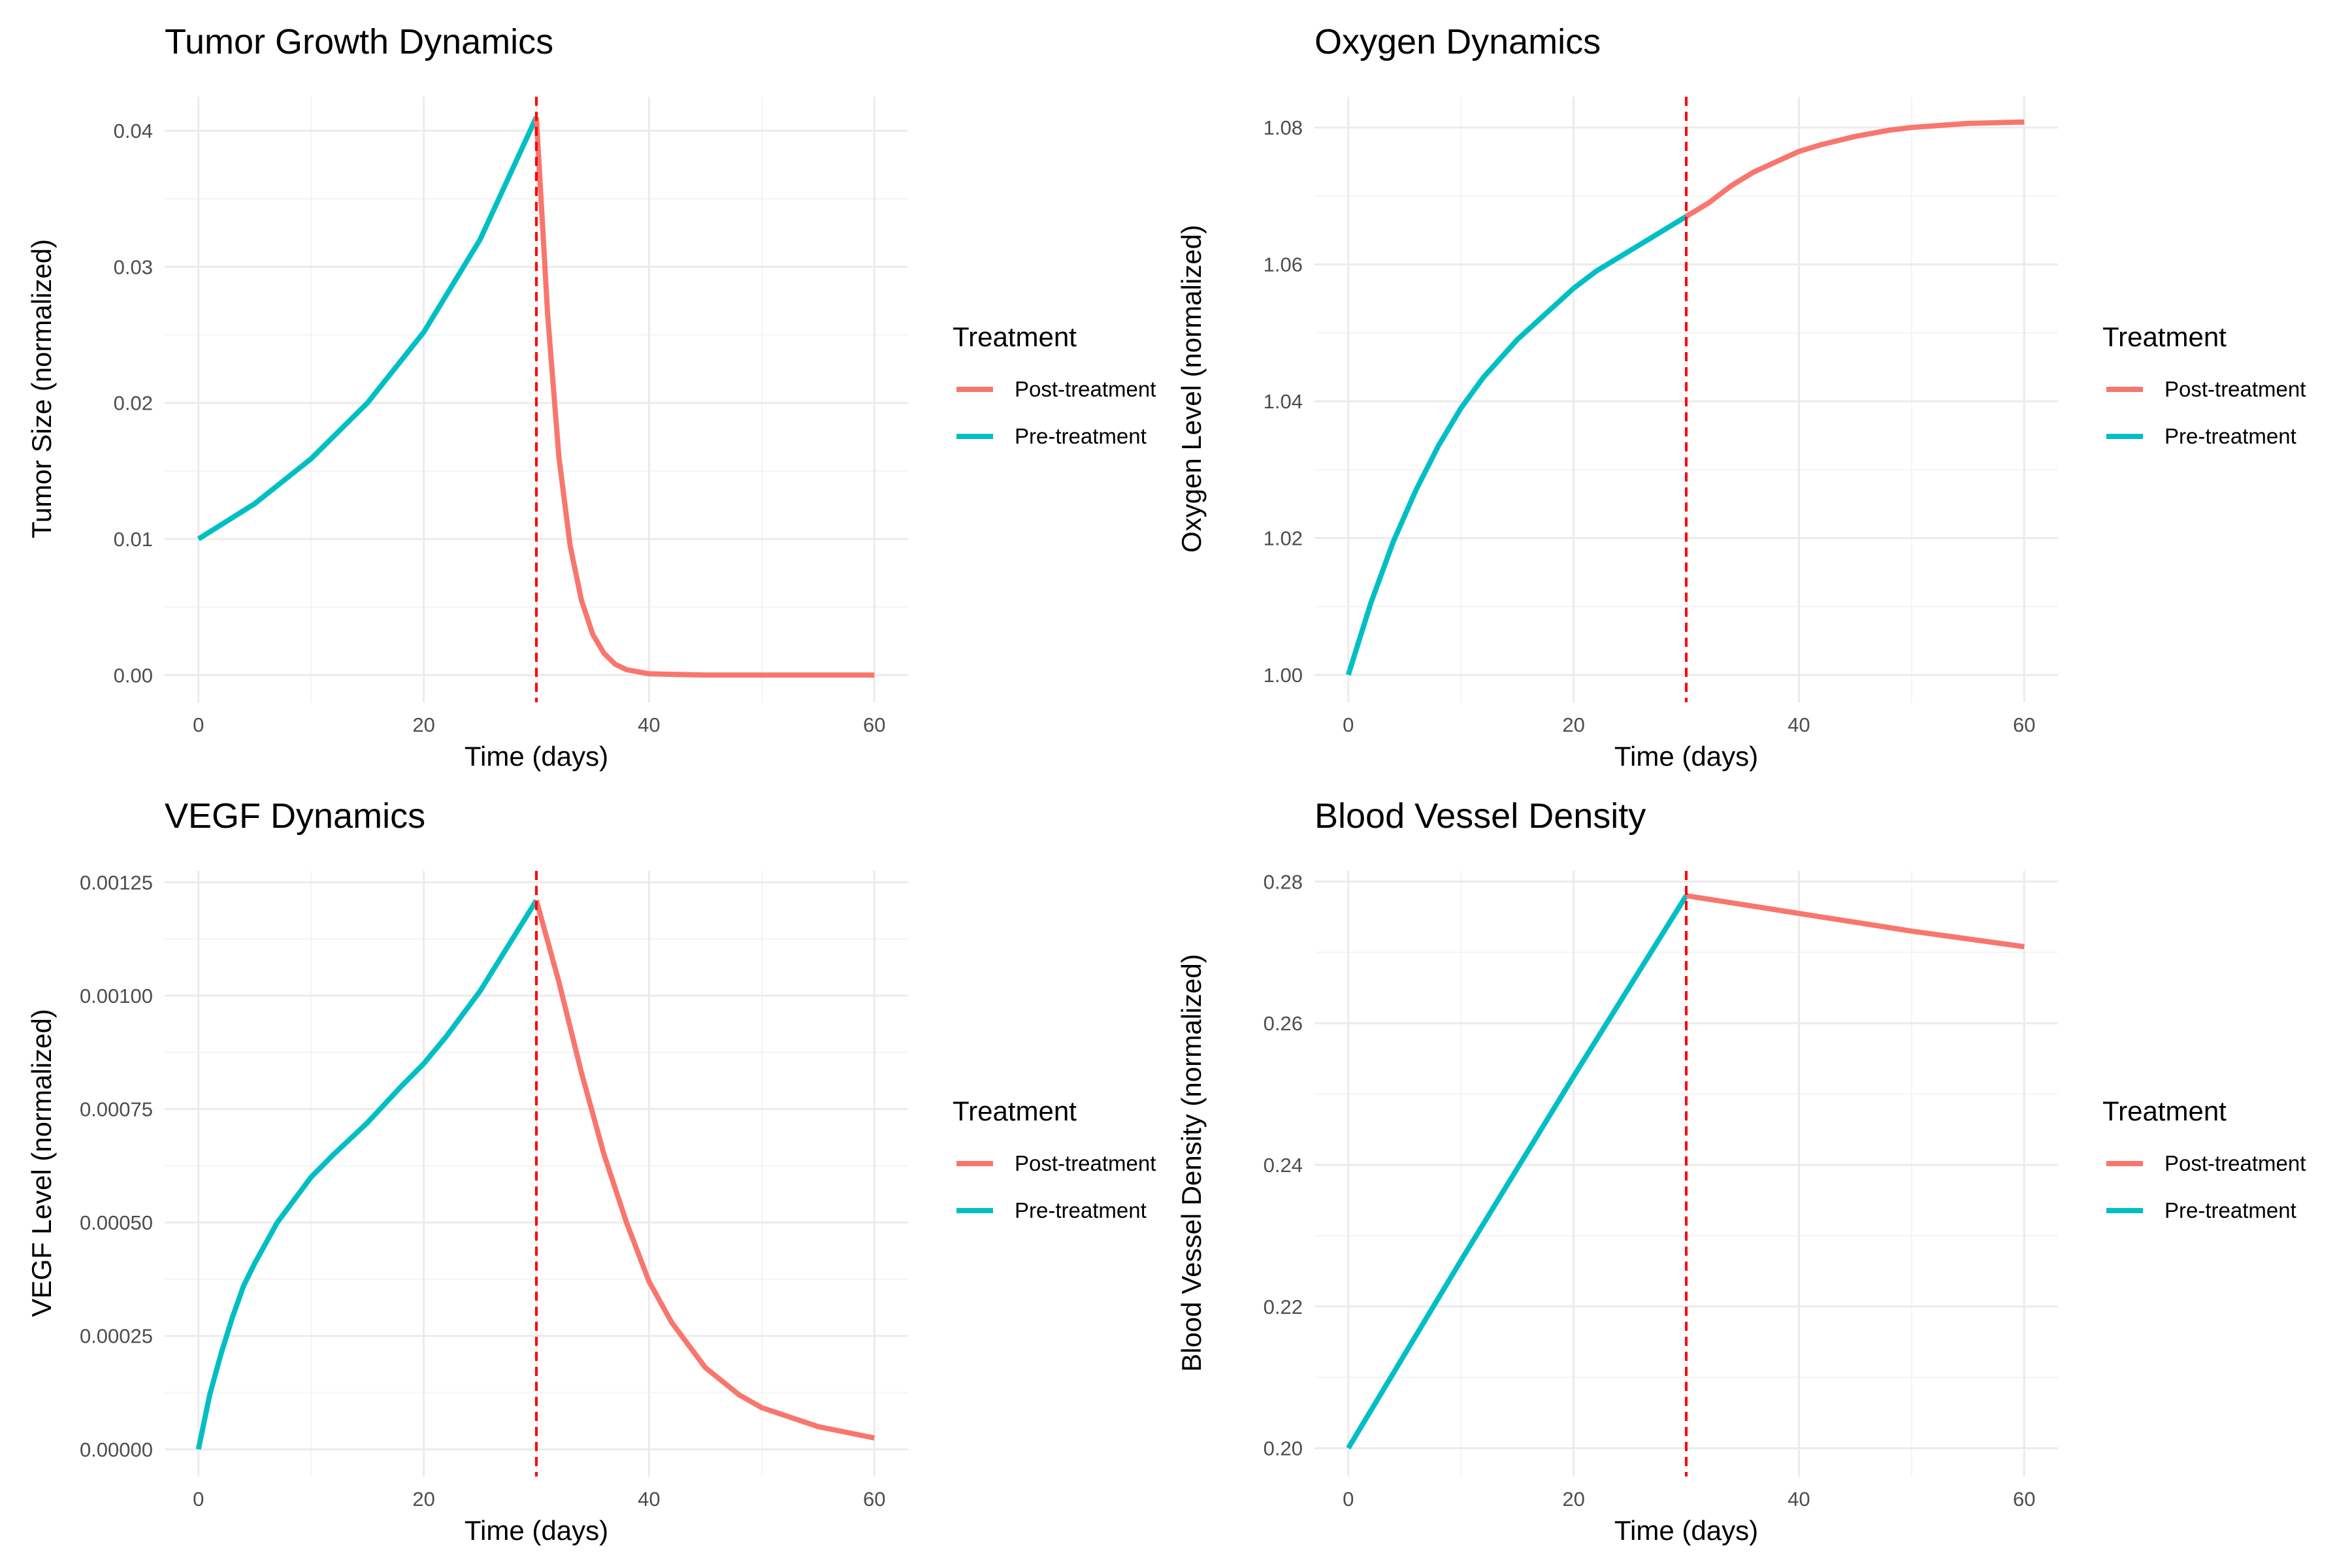 This screenshot has height=1568, width=2352. Describe the element at coordinates (133, 539) in the screenshot. I see `y-tick-label: 0.01` at that location.